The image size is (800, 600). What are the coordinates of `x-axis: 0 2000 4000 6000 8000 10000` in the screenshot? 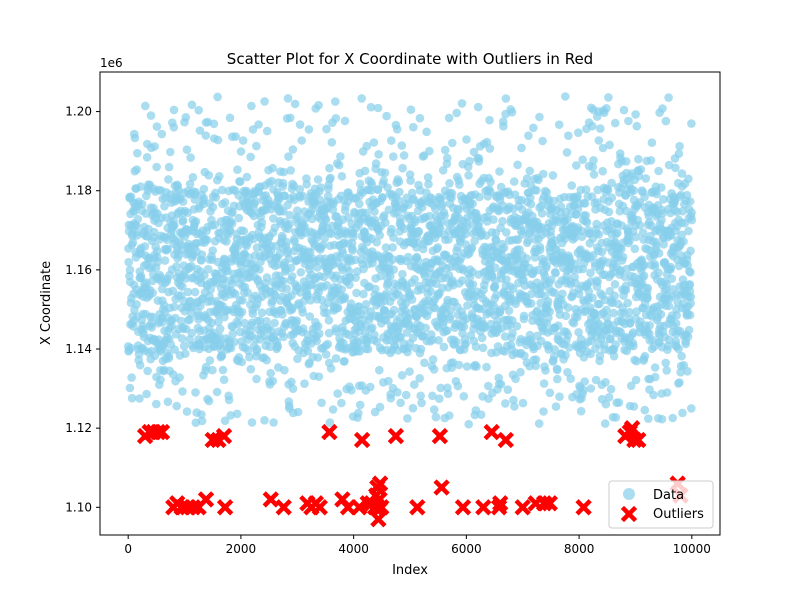 It's located at (417, 545).